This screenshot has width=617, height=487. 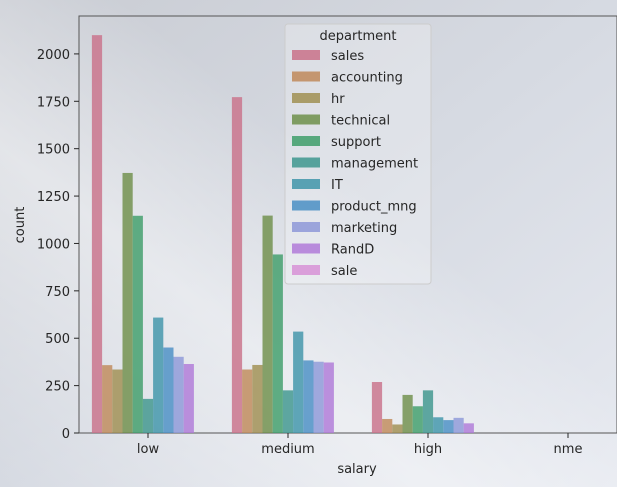 What do you see at coordinates (306, 270) in the screenshot?
I see `legend-swatch-sale` at bounding box center [306, 270].